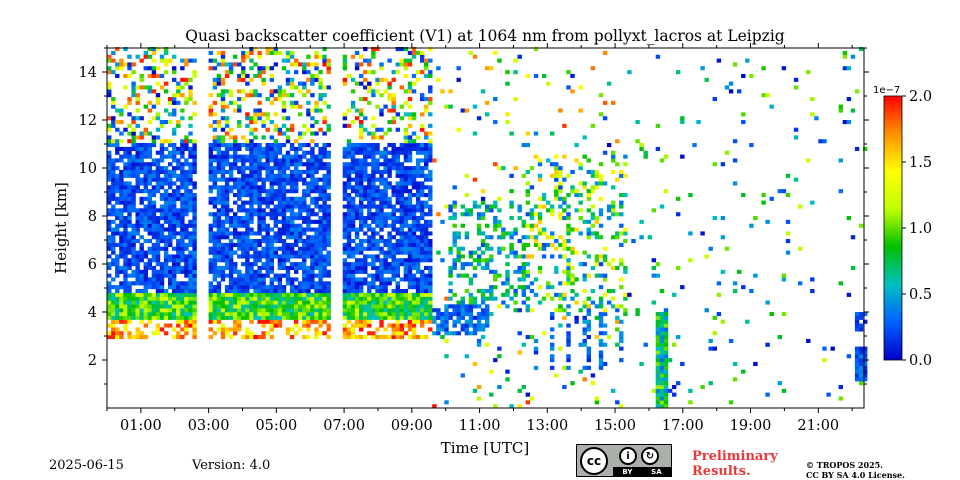  Describe the element at coordinates (920, 295) in the screenshot. I see `colorbar-tick-label: 0.5` at that location.